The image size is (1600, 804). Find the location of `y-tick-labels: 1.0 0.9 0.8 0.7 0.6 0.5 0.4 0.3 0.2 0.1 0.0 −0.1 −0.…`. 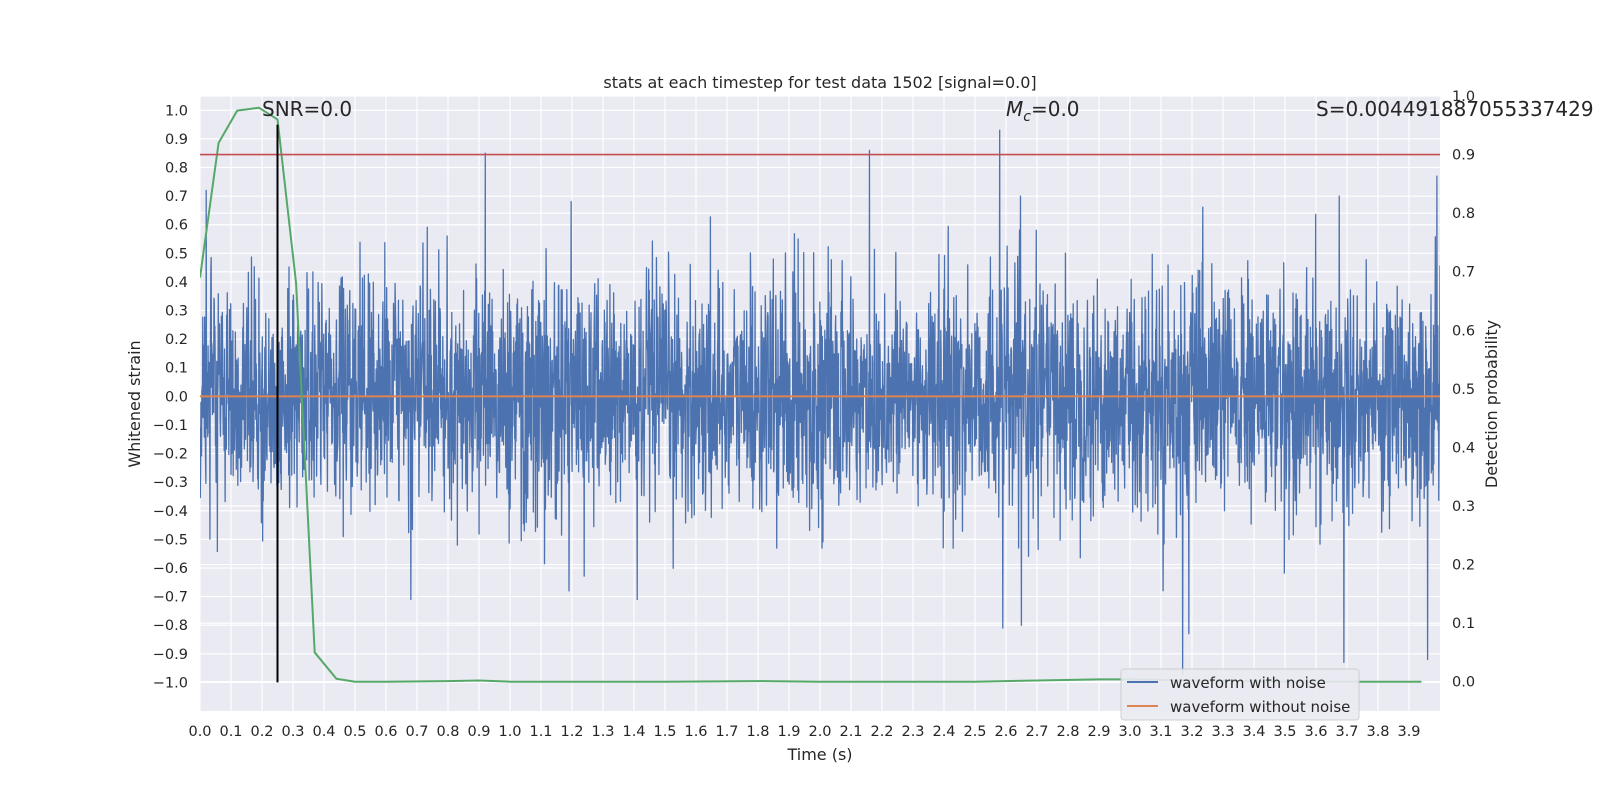

y-tick-labels: 1.0 0.9 0.8 0.7 0.6 0.5 0.4 0.3 0.2 0.1 0.0 −0.1 −0.… is located at coordinates (170, 397).